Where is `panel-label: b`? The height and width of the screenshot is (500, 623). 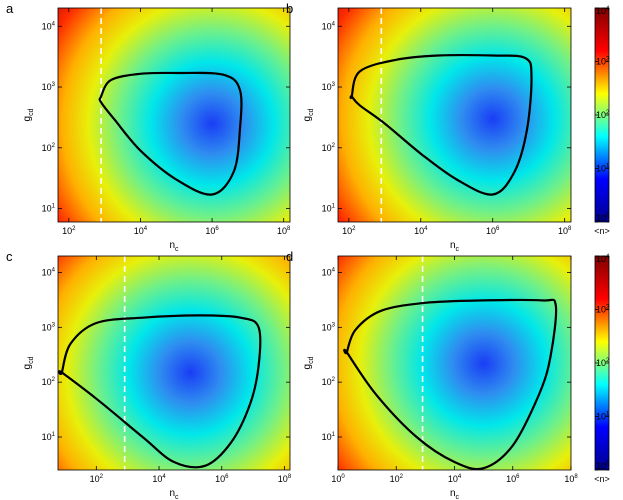 panel-label: b is located at coordinates (289, 8).